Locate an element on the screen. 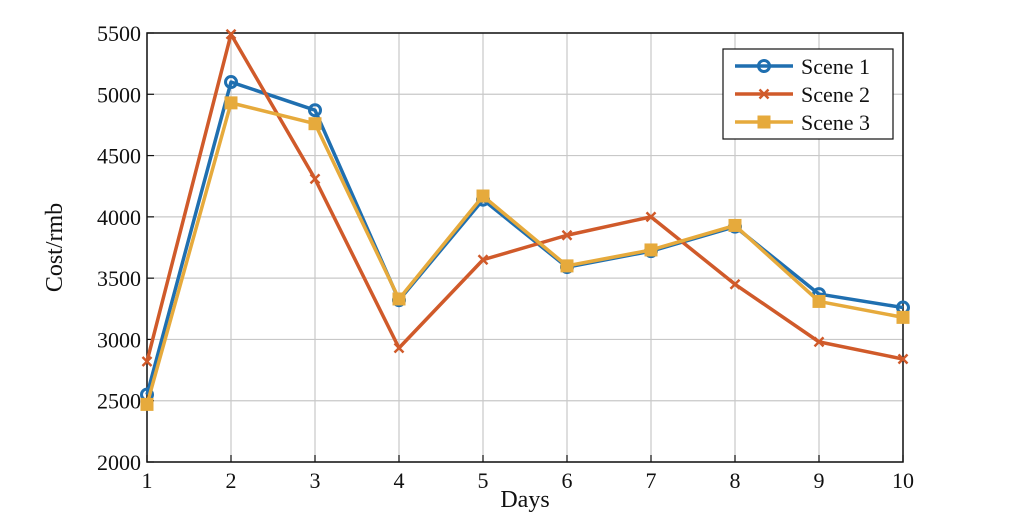 This screenshot has width=1011, height=530. legend-label: Scene 3 is located at coordinates (835, 122).